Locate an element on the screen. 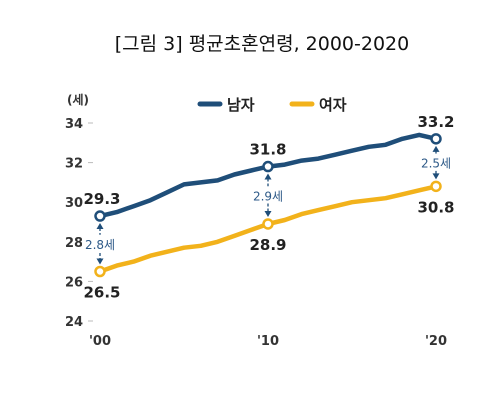 The image size is (480, 409). data-value-label: 29.3 is located at coordinates (101, 199).